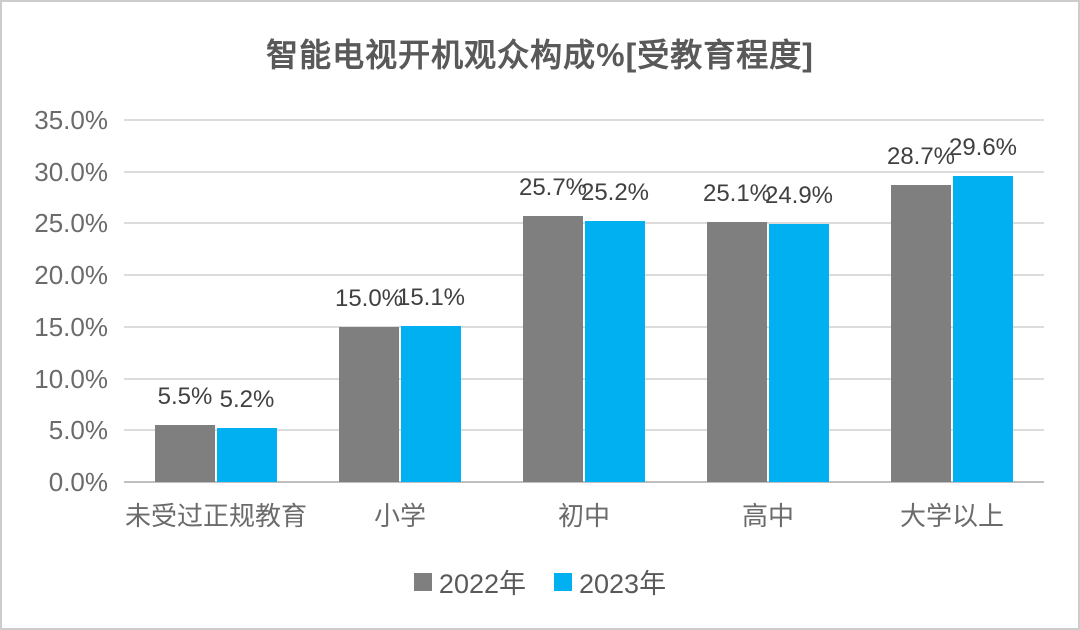 This screenshot has height=630, width=1080. I want to click on x-axis-category-label: 小学, so click(400, 516).